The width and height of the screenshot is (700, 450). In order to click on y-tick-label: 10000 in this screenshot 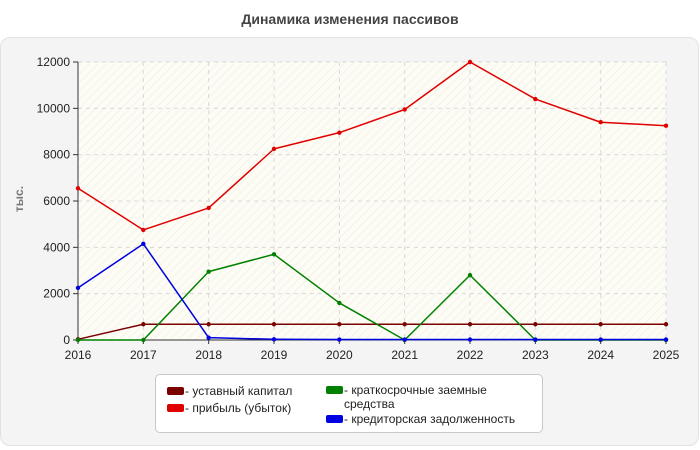, I will do `click(54, 108)`.